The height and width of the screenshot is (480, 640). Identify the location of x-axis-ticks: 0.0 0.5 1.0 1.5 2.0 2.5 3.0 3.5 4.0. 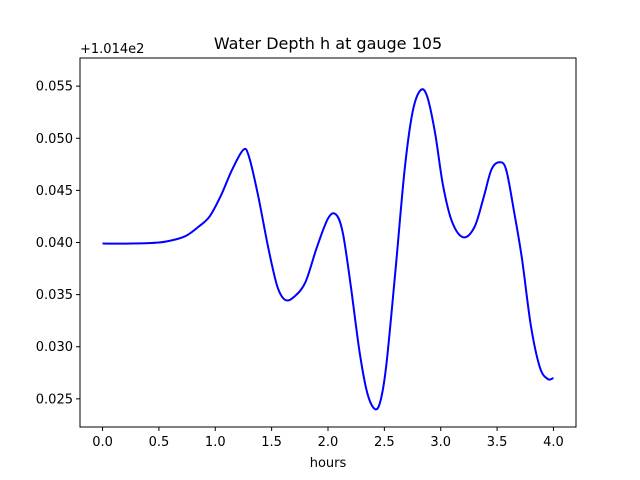
(328, 438).